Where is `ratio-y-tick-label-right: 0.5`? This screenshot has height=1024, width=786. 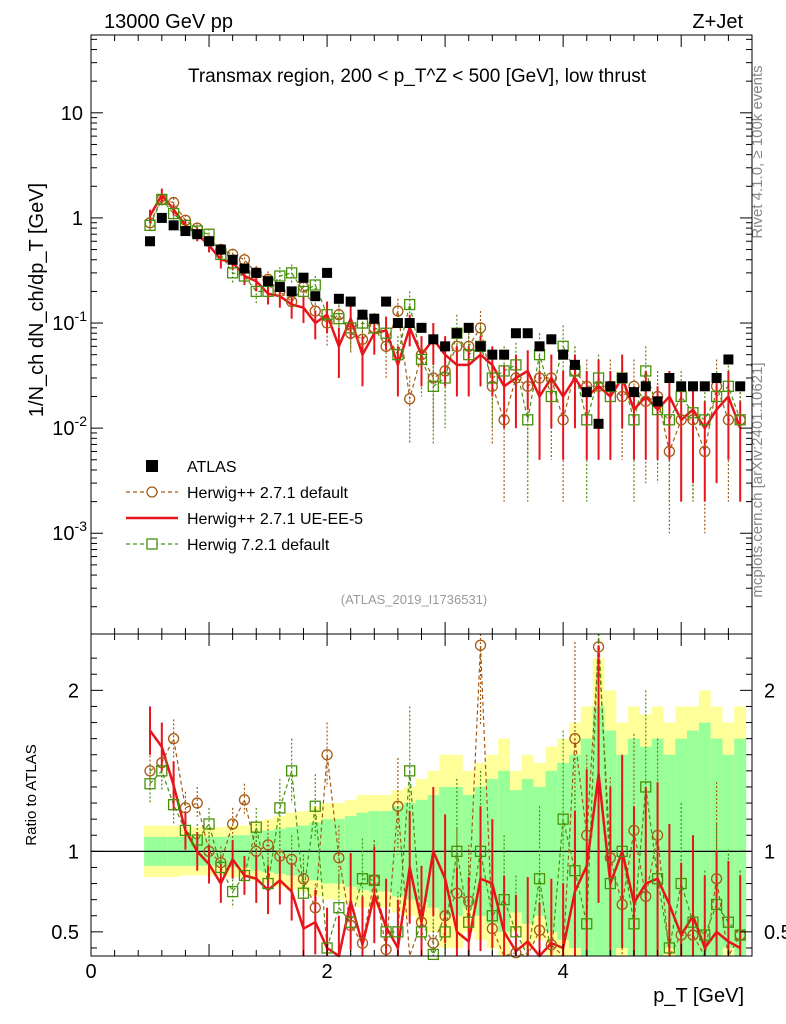 ratio-y-tick-label-right: 0.5 is located at coordinates (775, 933).